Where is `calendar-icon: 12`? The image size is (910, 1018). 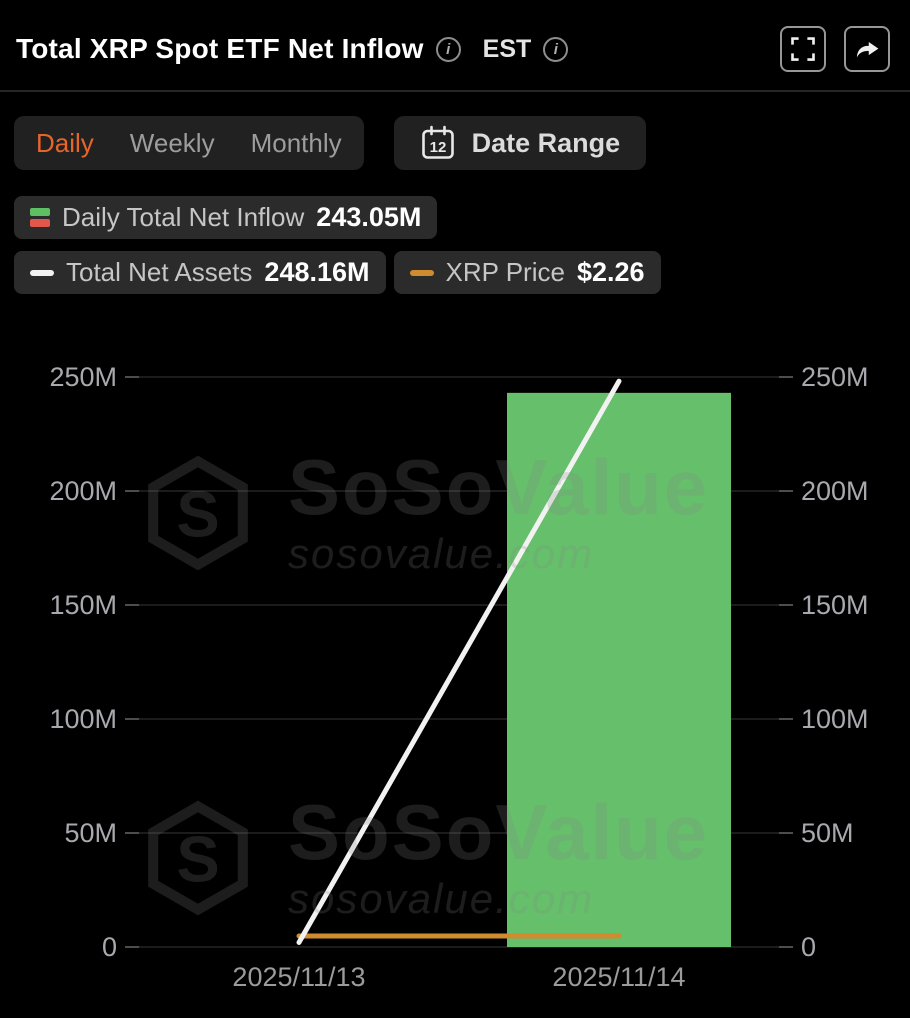 calendar-icon: 12 is located at coordinates (437, 142).